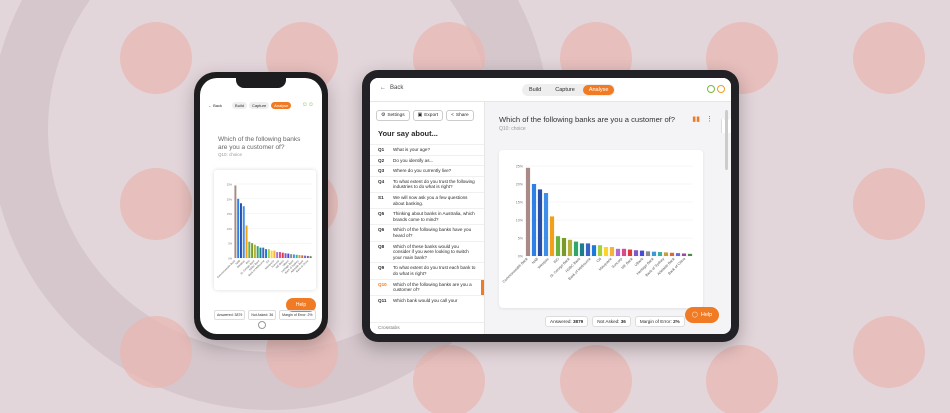  I want to click on phone-back-button: ← Back, so click(215, 105).